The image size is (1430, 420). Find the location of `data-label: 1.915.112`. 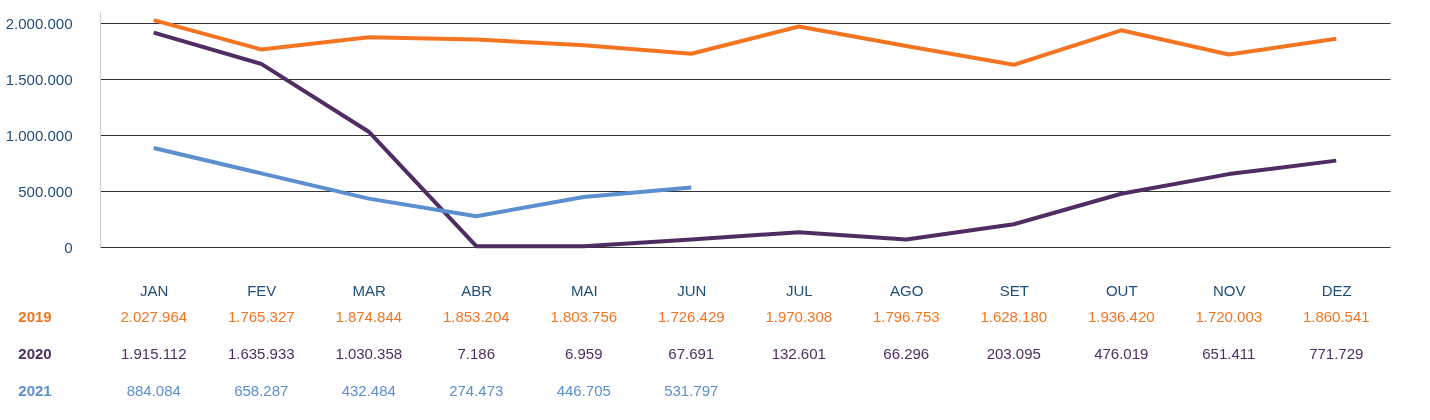

data-label: 1.915.112 is located at coordinates (153, 353).